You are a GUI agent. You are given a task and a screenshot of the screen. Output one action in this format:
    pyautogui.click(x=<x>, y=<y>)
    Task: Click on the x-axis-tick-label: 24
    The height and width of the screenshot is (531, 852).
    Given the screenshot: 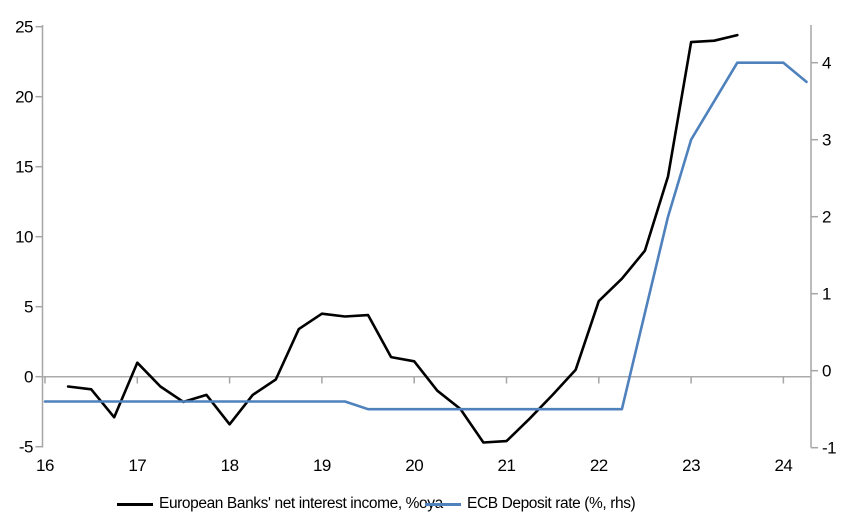 What is the action you would take?
    pyautogui.click(x=783, y=465)
    